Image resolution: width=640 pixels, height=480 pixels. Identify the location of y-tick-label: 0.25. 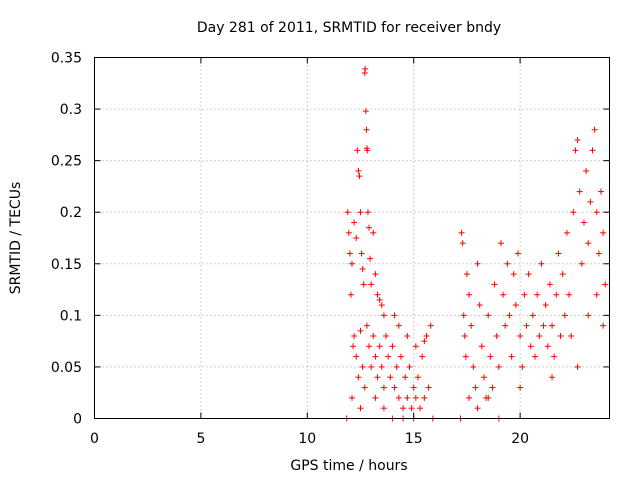
(66, 162).